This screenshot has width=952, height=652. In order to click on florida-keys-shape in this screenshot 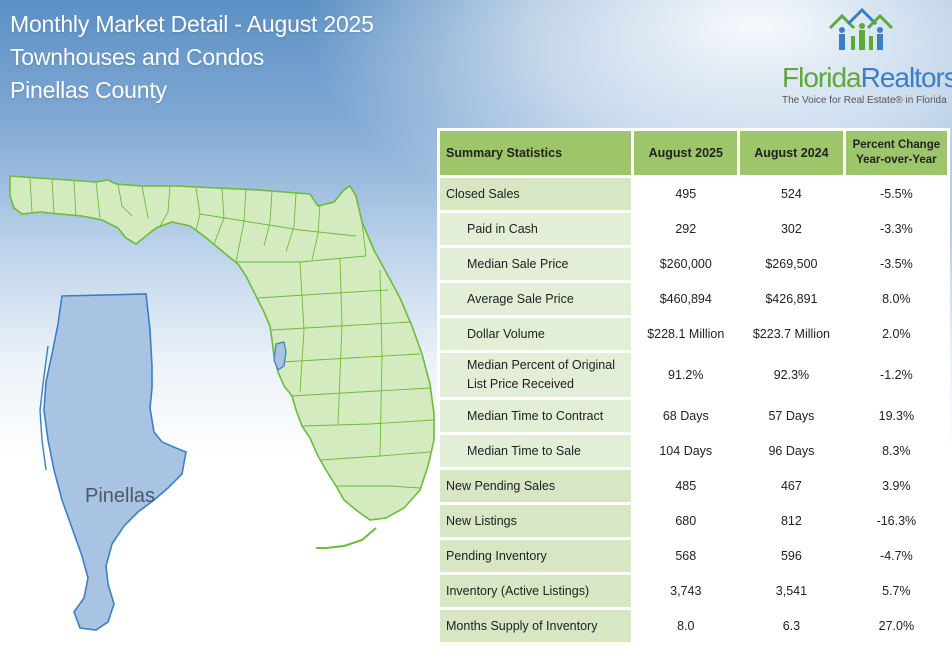, I will do `click(346, 538)`.